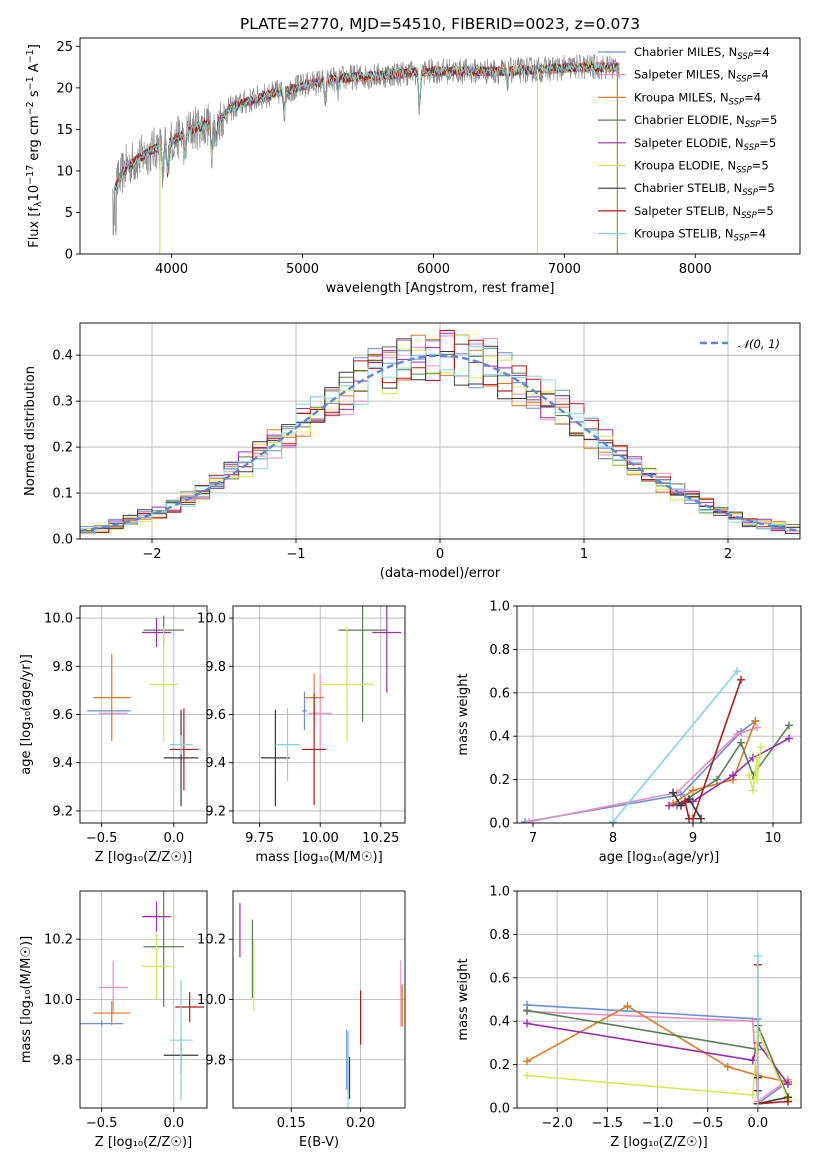  What do you see at coordinates (34, 95) in the screenshot?
I see `y-label-part: s` at bounding box center [34, 95].